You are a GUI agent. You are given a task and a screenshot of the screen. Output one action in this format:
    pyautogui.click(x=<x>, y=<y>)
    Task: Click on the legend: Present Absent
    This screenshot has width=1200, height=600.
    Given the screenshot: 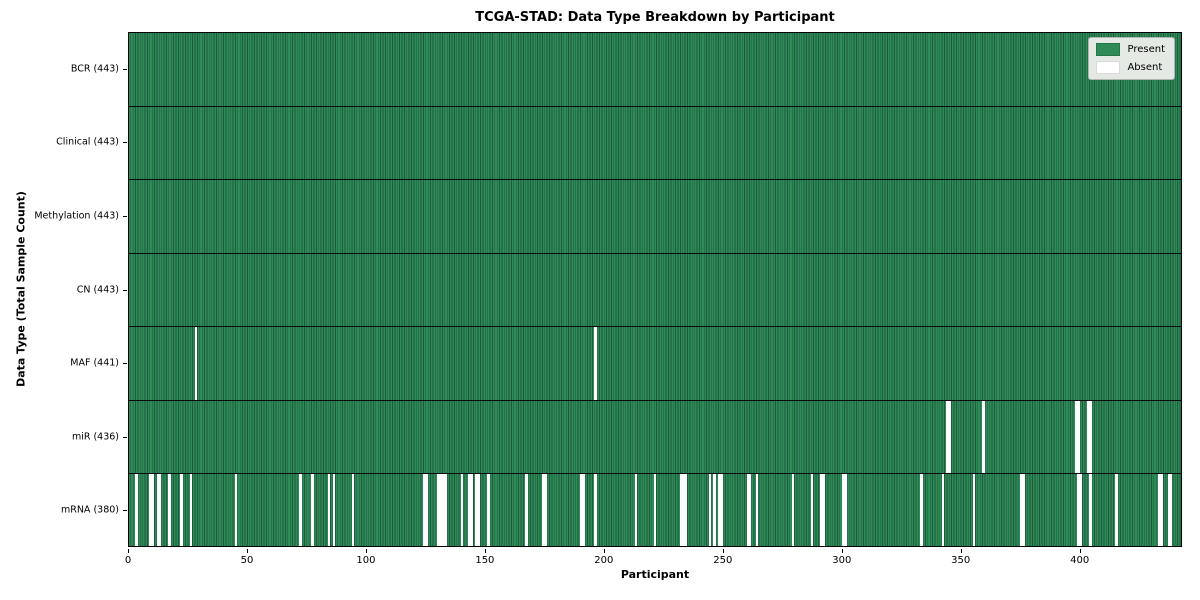 What is the action you would take?
    pyautogui.click(x=1131, y=58)
    